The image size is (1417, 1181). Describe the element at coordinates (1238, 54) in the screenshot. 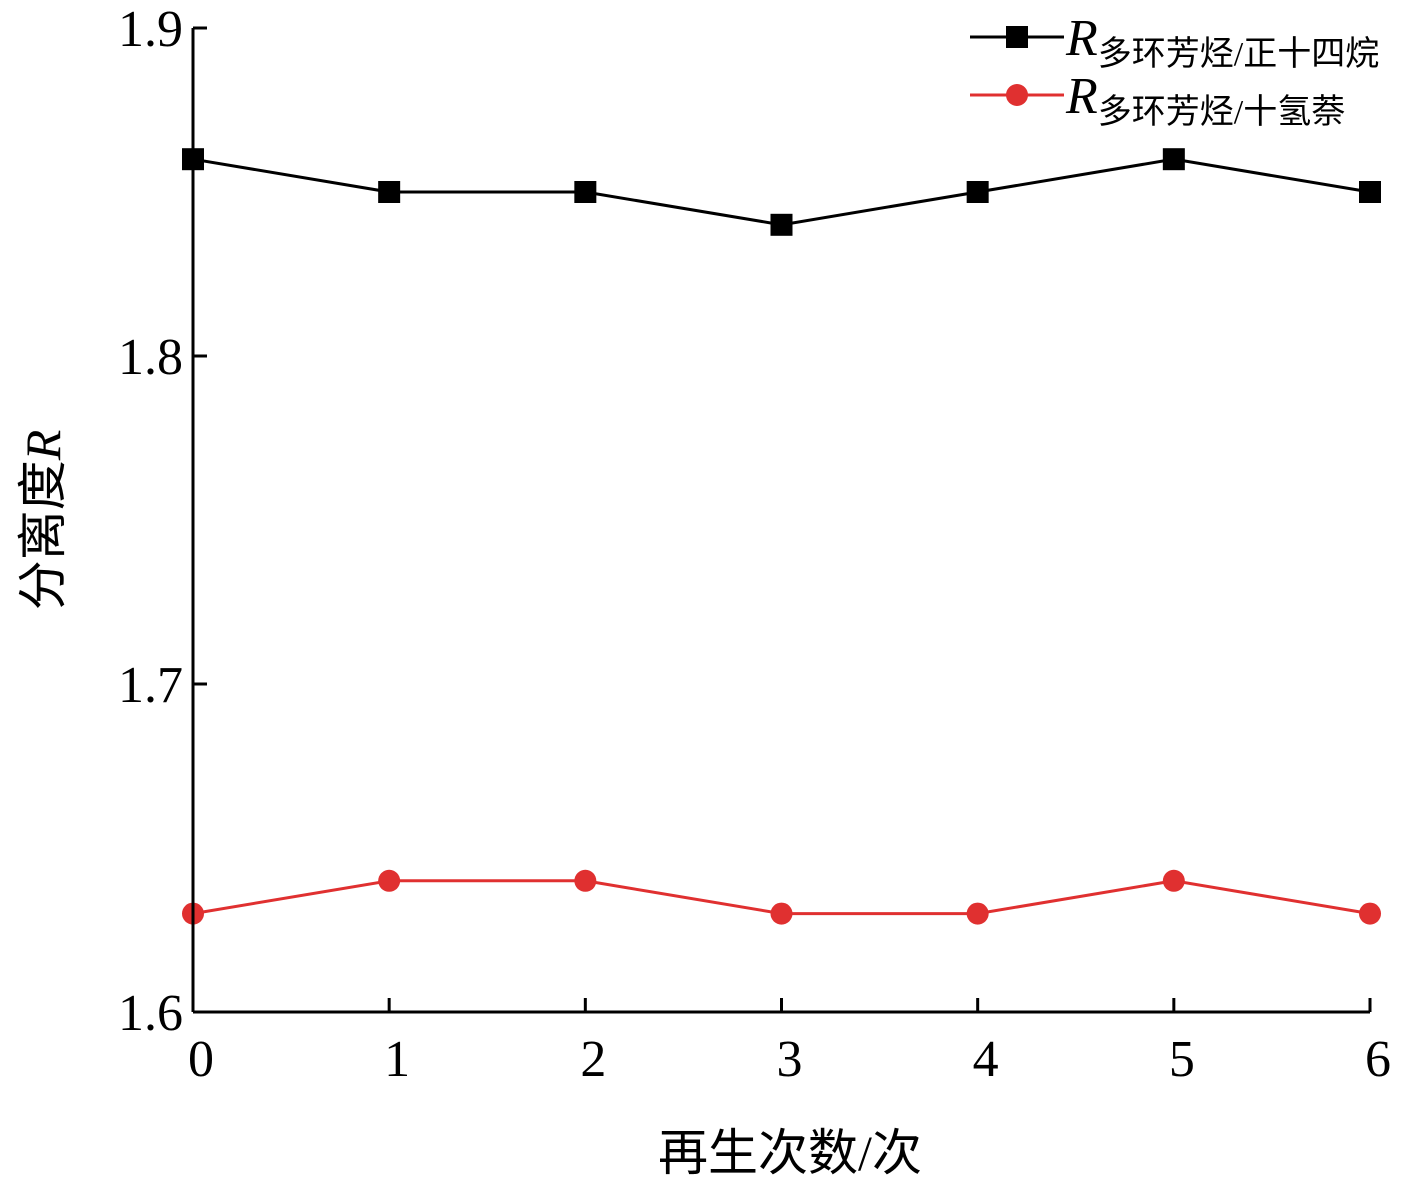

I see `legend-label-0-sub: 多环芳烃/正十四烷` at that location.